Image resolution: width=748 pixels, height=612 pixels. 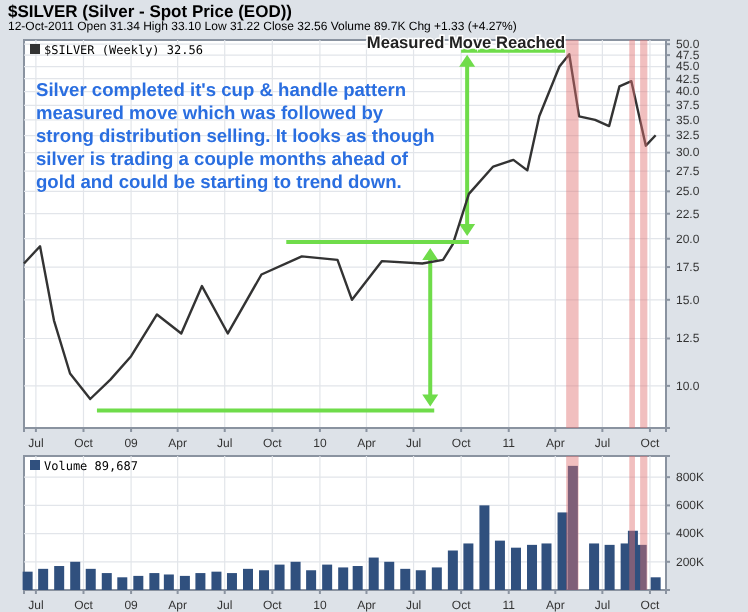 What do you see at coordinates (466, 41) in the screenshot?
I see `annotation: Measured Move Reached` at bounding box center [466, 41].